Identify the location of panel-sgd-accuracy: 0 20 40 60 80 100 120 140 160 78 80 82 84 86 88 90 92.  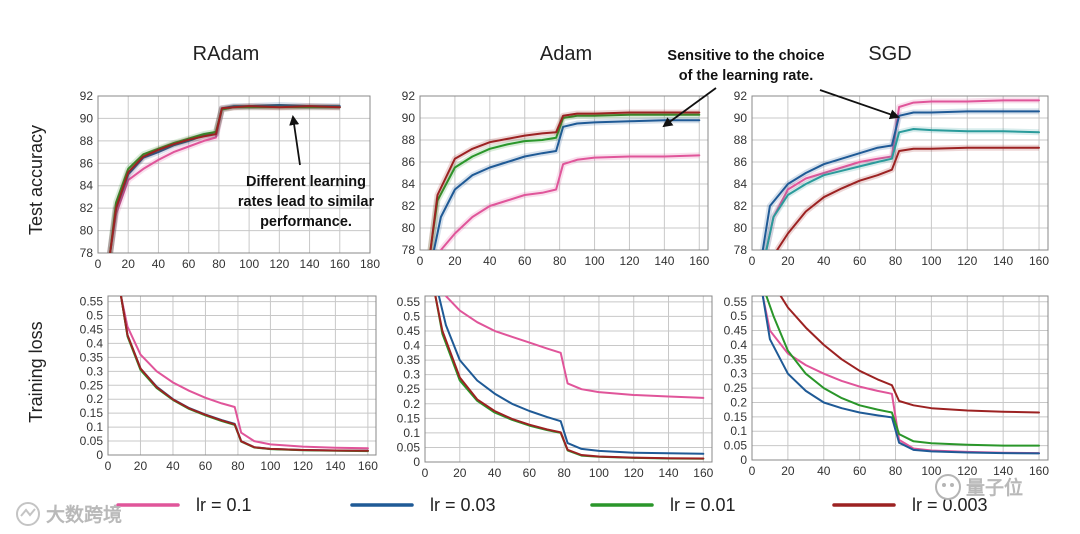
(892, 178).